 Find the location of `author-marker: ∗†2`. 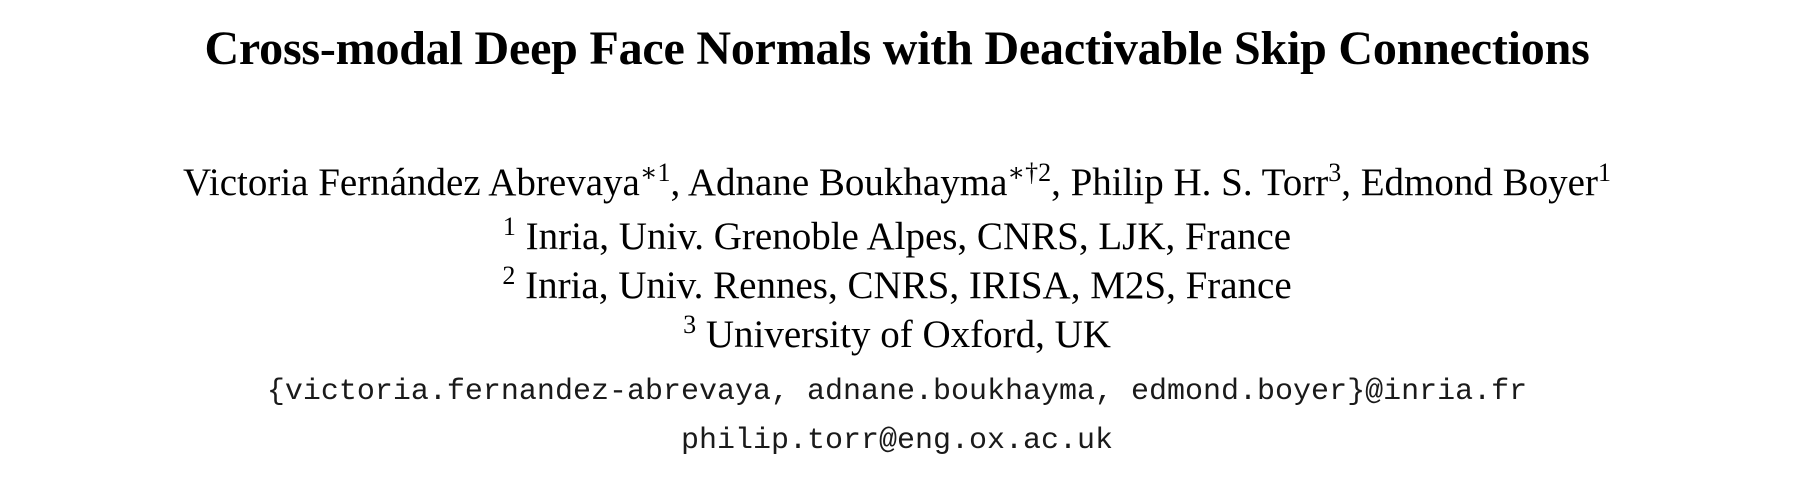

author-marker: ∗†2 is located at coordinates (1029, 172).